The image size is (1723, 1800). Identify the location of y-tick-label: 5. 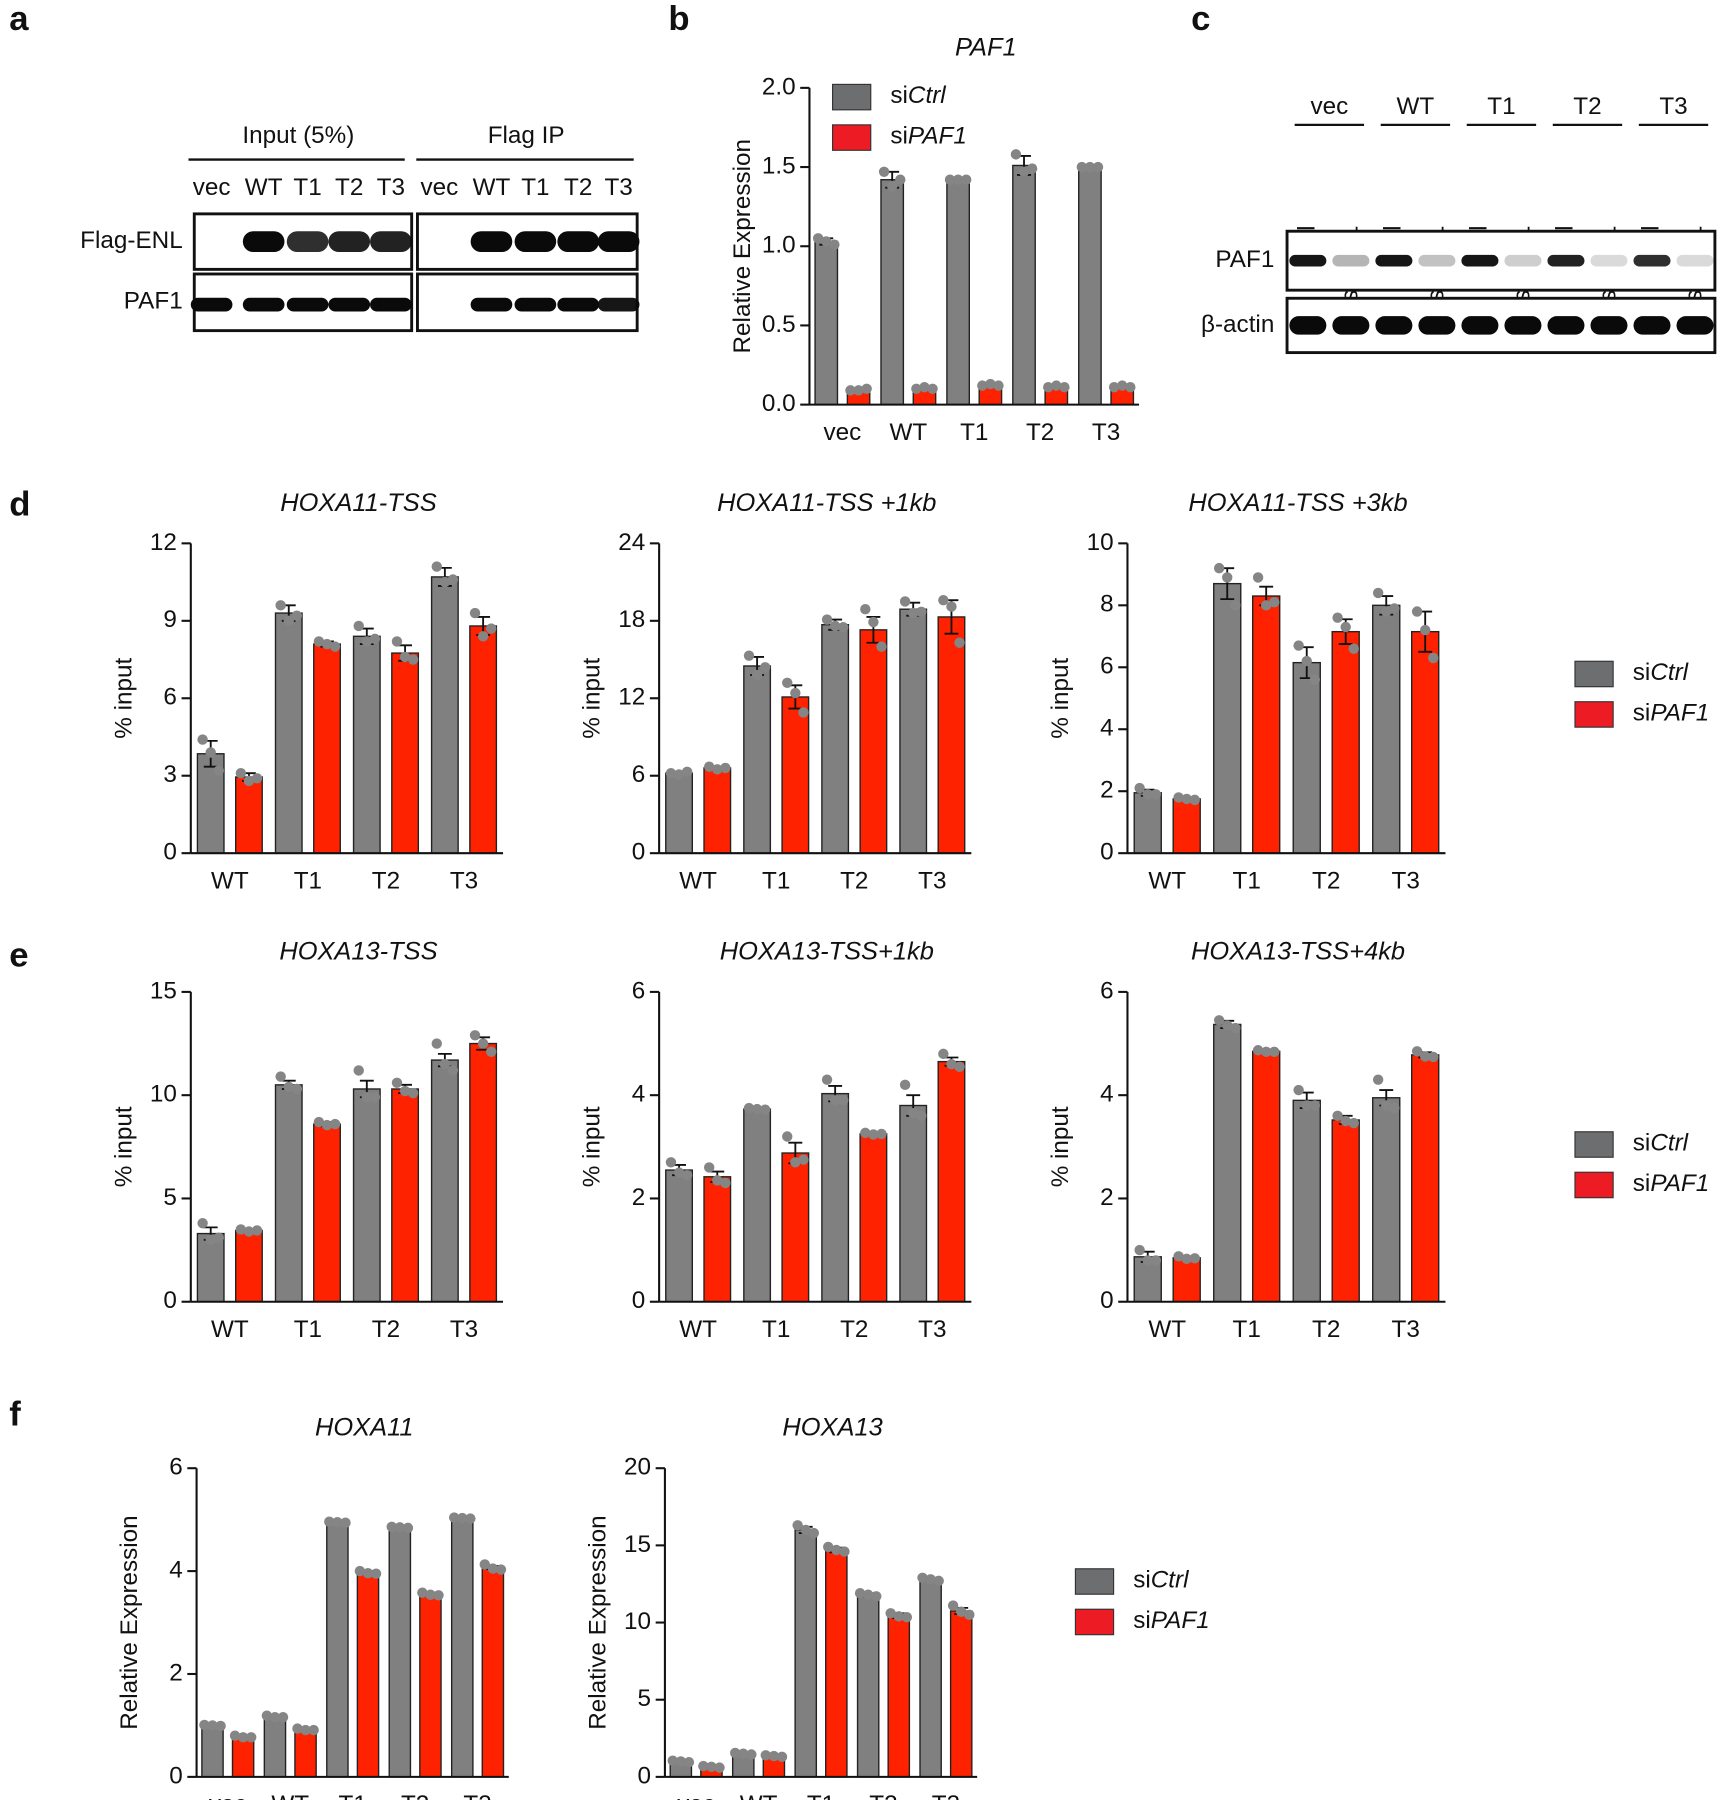
(170, 1197).